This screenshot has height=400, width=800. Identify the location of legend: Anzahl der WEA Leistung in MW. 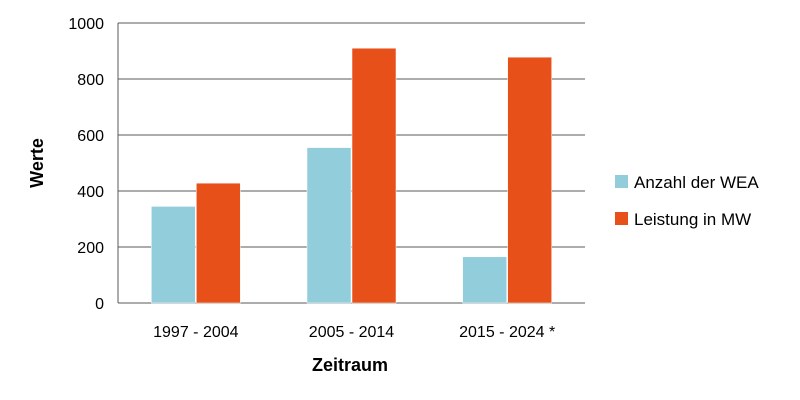
(687, 201).